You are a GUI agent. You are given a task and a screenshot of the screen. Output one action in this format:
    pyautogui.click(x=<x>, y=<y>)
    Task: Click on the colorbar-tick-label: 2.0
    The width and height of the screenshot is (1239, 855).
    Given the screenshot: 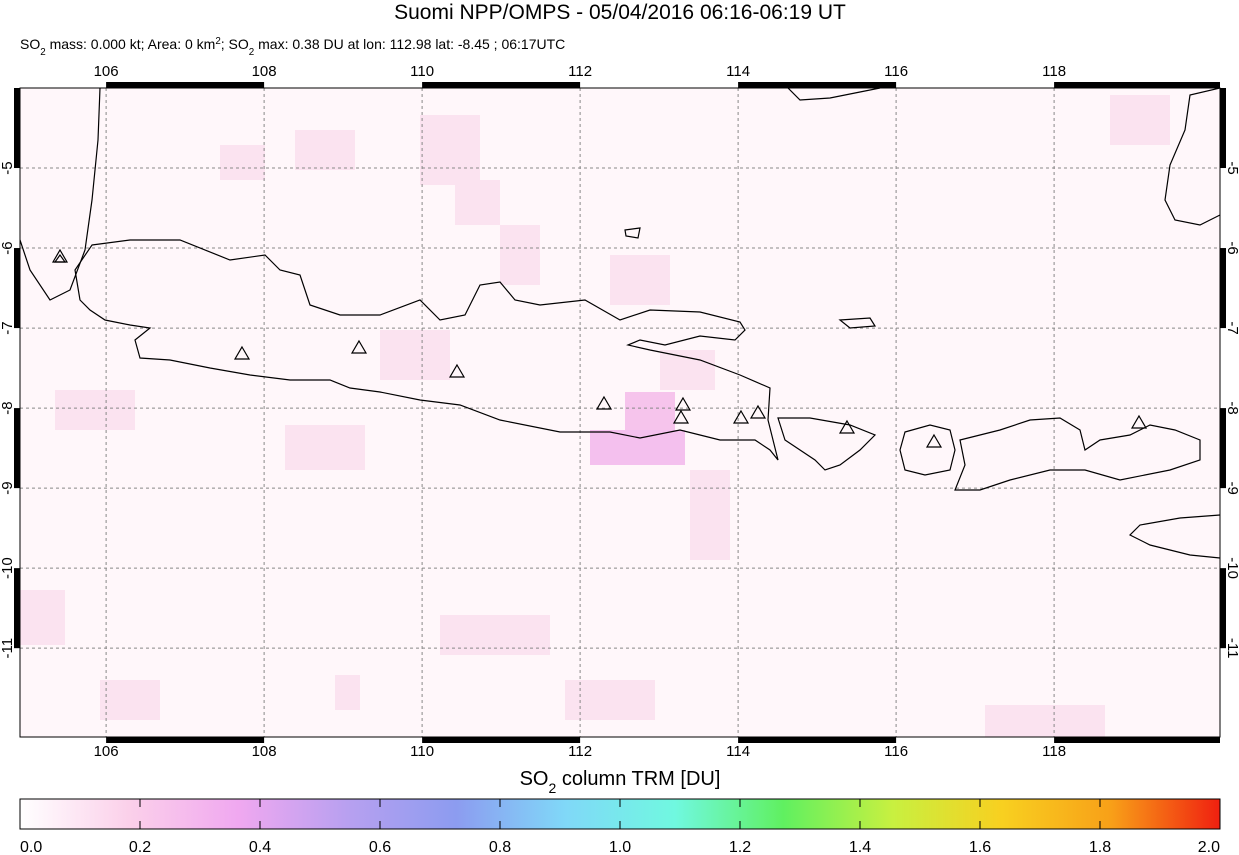 What is the action you would take?
    pyautogui.click(x=1209, y=847)
    